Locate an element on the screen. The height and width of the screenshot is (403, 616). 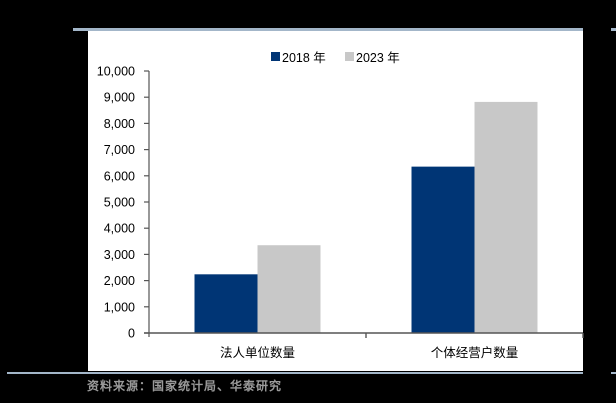
x-category-label: 个体经营户数量 is located at coordinates (475, 352).